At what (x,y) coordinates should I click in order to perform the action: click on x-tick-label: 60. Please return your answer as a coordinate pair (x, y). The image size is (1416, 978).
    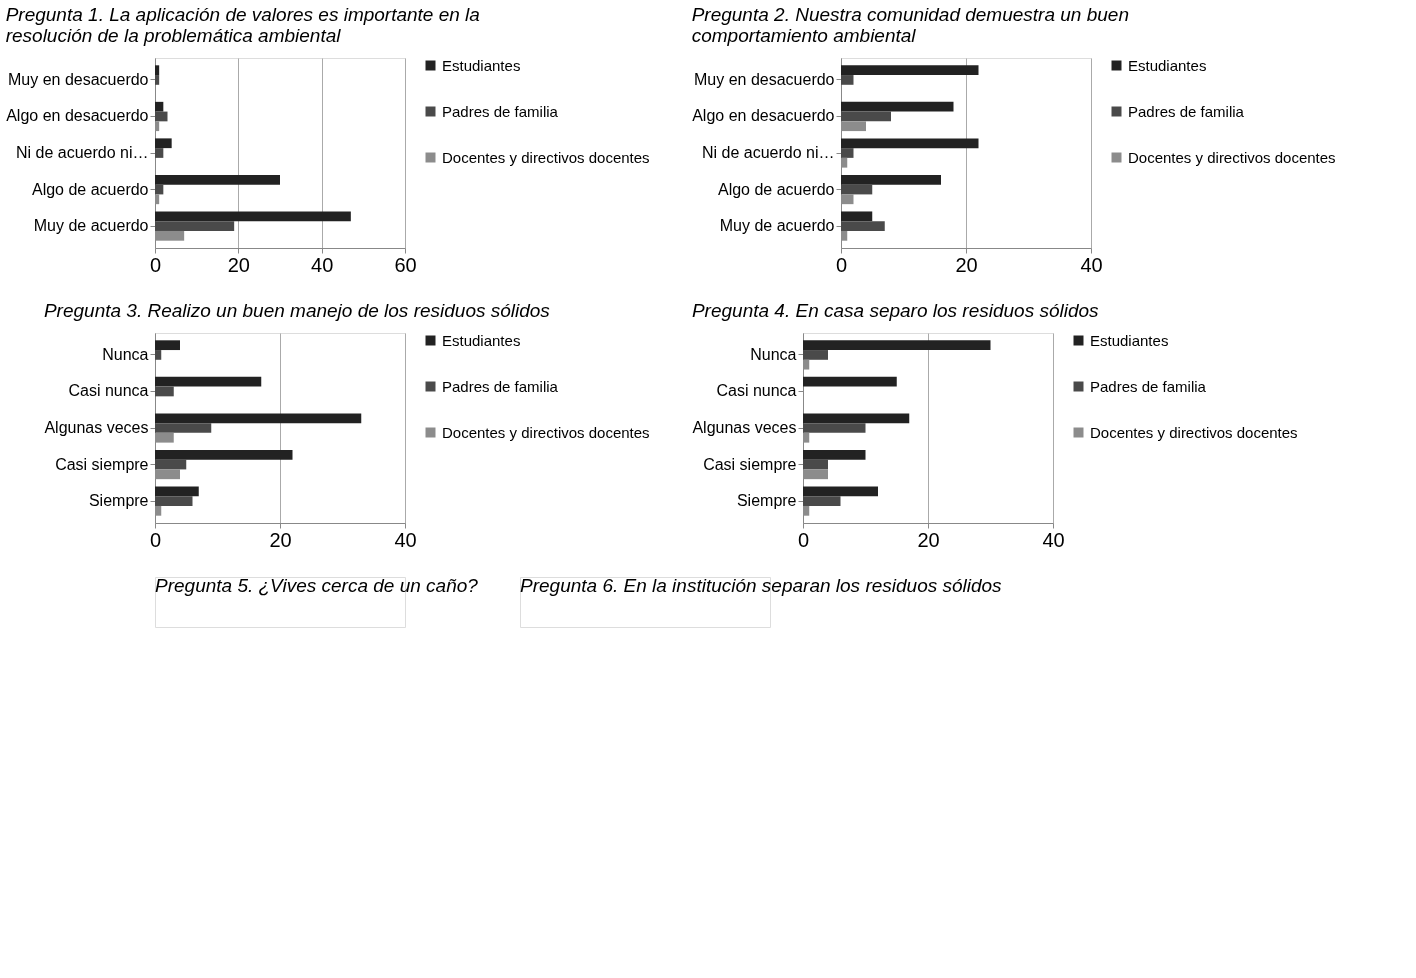
    Looking at the image, I should click on (405, 264).